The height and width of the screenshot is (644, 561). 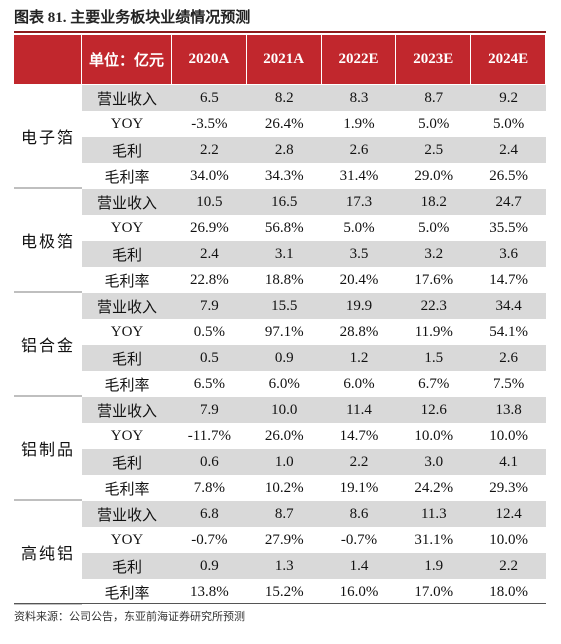 What do you see at coordinates (508, 306) in the screenshot?
I see `value-cell: 34.4` at bounding box center [508, 306].